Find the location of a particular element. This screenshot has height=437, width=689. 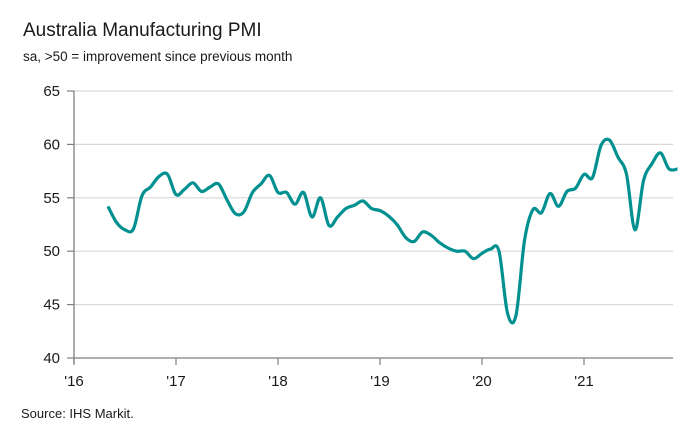

x-tick-label: '17 is located at coordinates (176, 381).